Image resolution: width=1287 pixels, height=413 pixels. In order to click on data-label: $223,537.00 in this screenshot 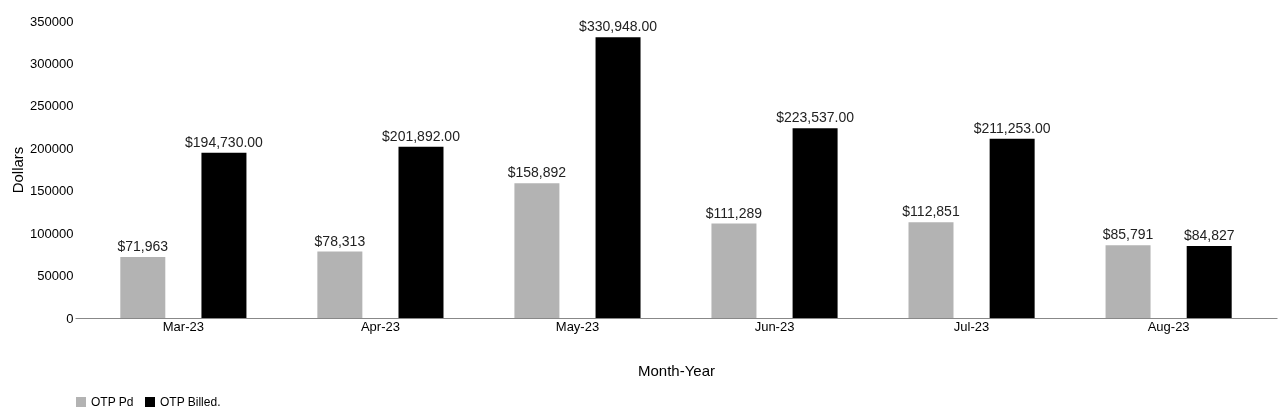, I will do `click(815, 117)`.